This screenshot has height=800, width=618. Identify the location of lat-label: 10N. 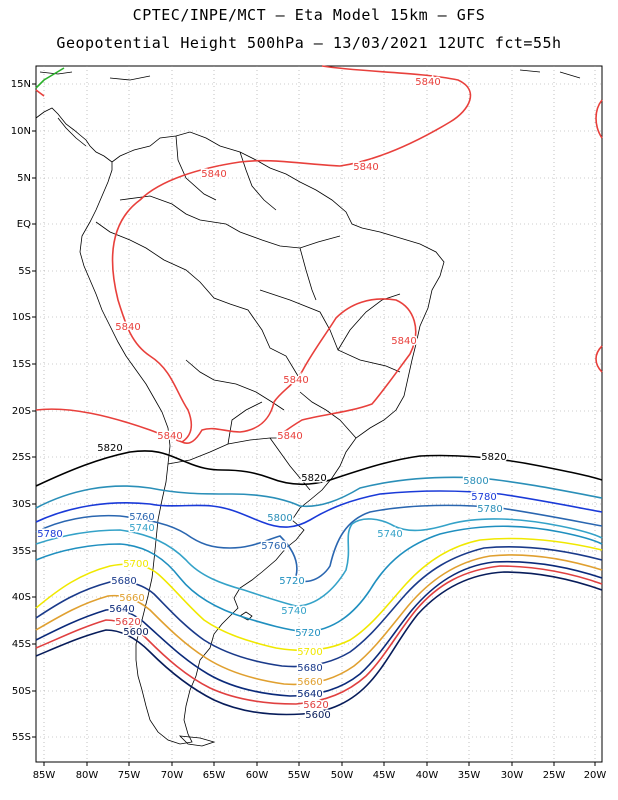
(21, 131).